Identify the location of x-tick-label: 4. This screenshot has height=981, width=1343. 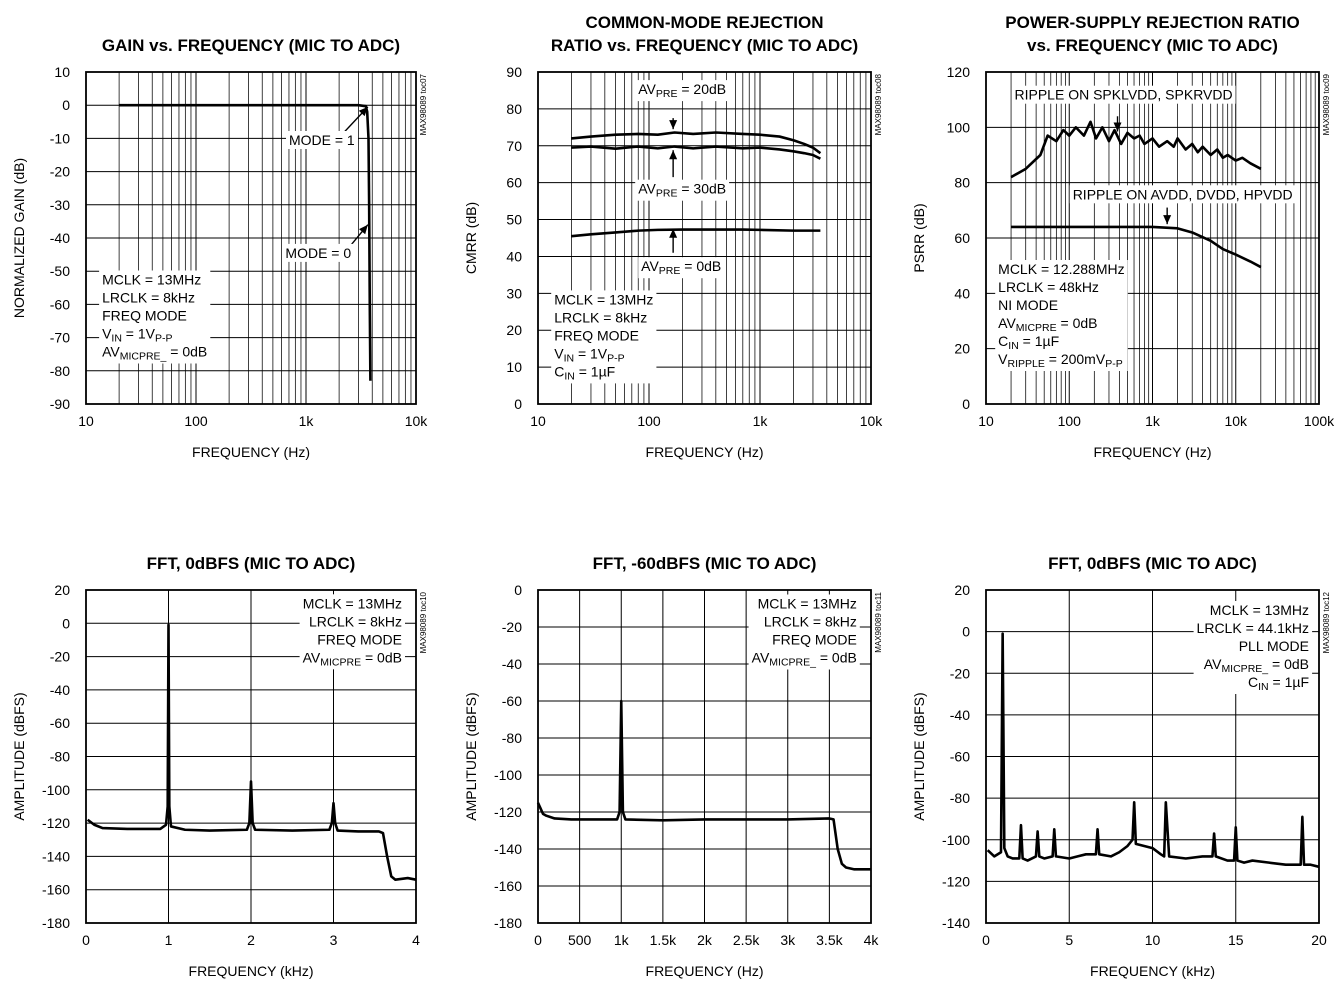
(416, 940).